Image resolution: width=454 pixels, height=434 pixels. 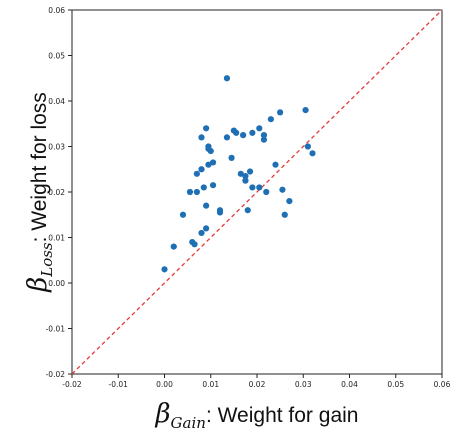 What do you see at coordinates (282, 415) in the screenshot?
I see `x-axis-label-text: : Weight for gain` at bounding box center [282, 415].